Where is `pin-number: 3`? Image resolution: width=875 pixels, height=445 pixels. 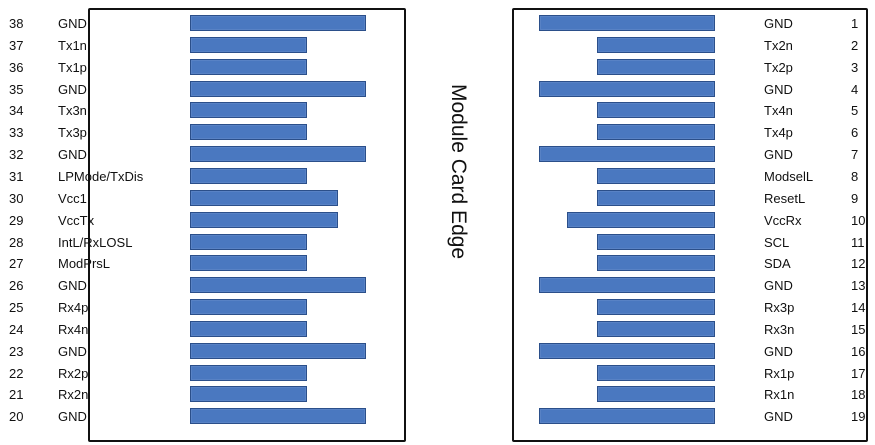
pin-number: 3 is located at coordinates (855, 67).